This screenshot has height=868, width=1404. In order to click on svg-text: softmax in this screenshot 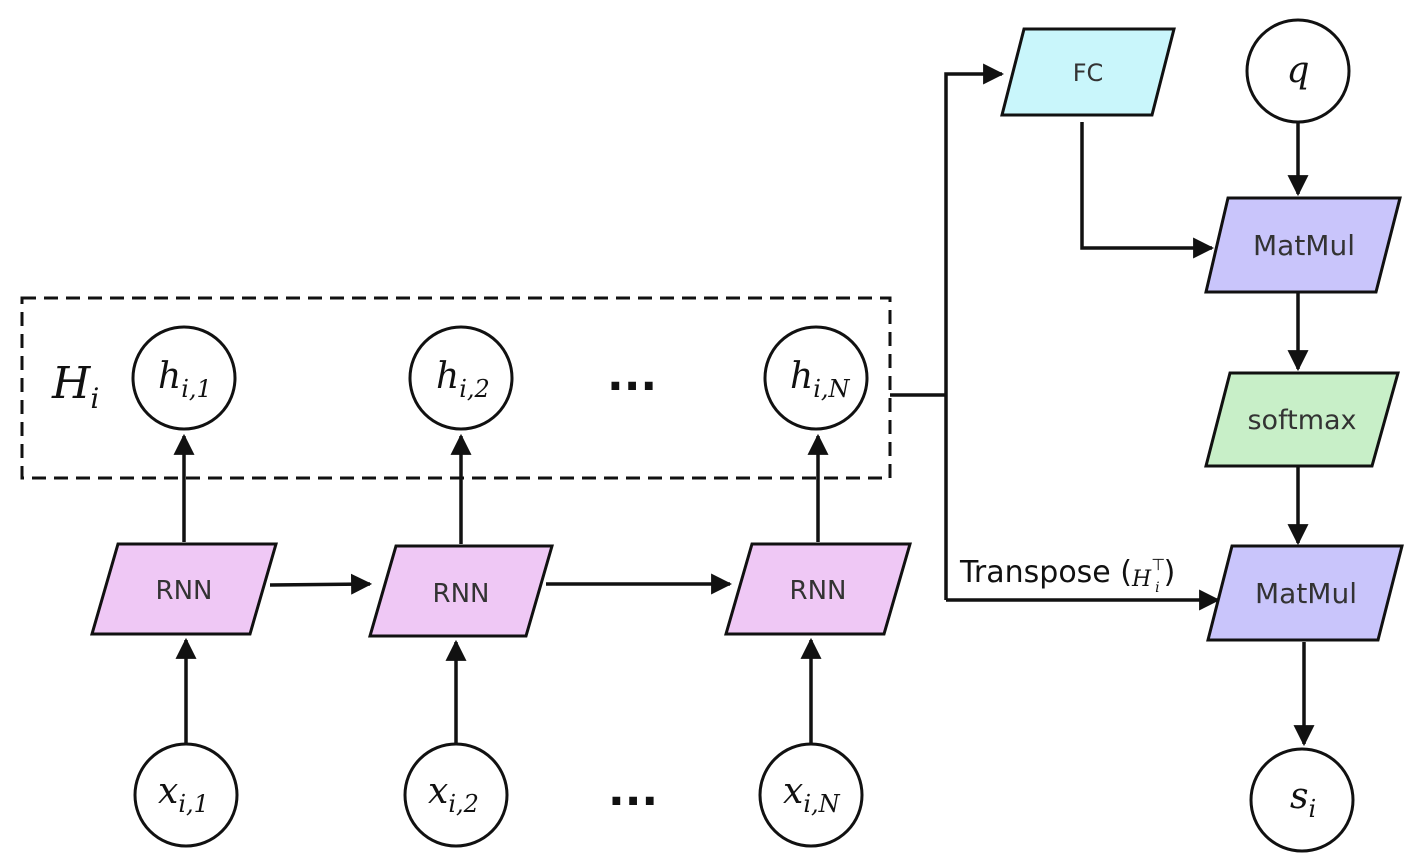, I will do `click(1301, 420)`.